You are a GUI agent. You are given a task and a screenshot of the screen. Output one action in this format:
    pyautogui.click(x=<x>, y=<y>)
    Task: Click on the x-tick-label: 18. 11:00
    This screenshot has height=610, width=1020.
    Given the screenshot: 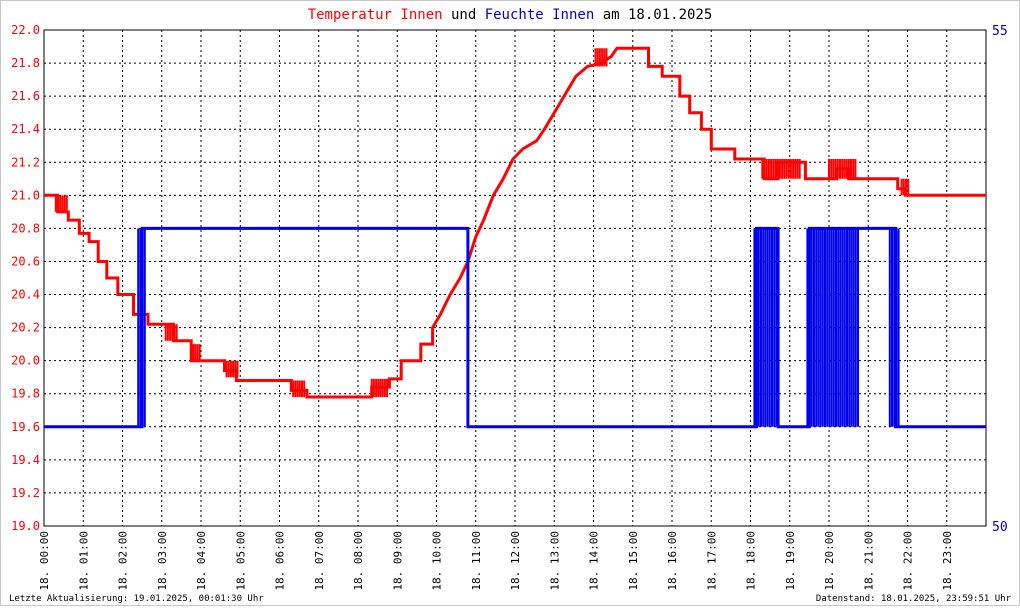 What is the action you would take?
    pyautogui.click(x=476, y=561)
    